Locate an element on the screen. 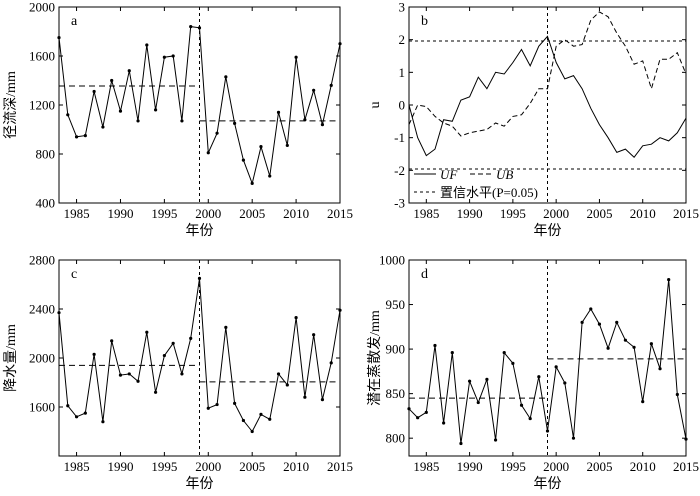 Image resolution: width=700 pixels, height=496 pixels. legend-ub-label: UB is located at coordinates (504, 174).